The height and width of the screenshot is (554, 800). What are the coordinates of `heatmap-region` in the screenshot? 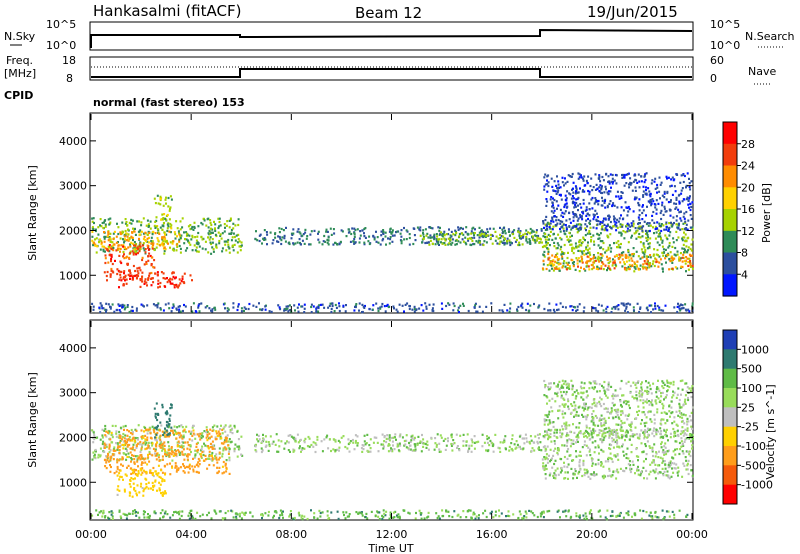 It's located at (618, 202).